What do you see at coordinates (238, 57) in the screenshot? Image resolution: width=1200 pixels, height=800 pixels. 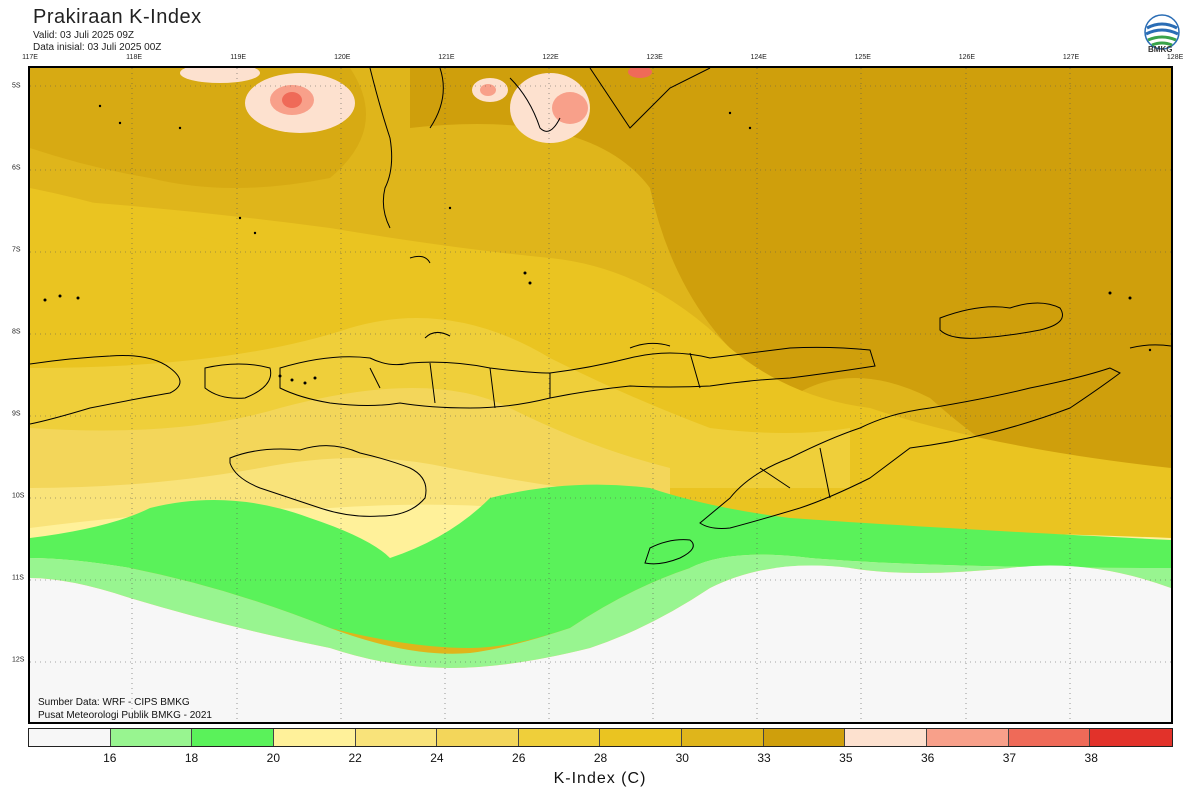 I see `lon-label: 119E` at bounding box center [238, 57].